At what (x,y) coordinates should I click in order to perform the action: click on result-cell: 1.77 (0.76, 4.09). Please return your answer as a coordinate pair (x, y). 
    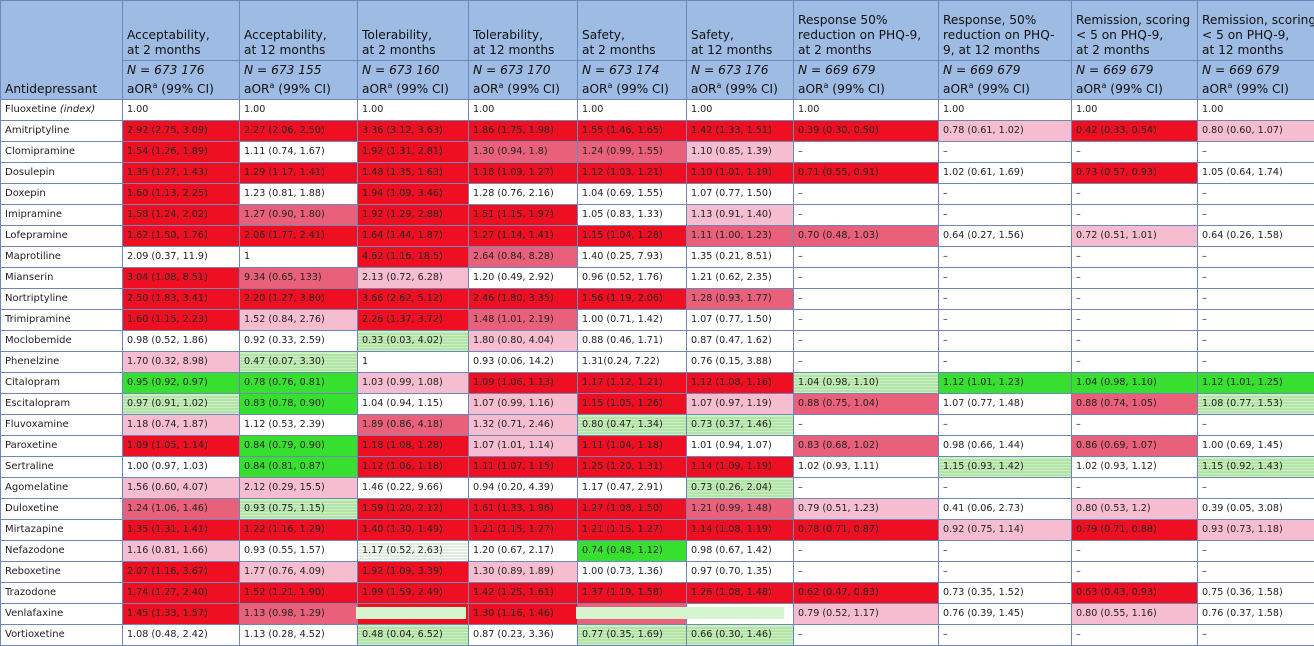
    Looking at the image, I should click on (299, 572).